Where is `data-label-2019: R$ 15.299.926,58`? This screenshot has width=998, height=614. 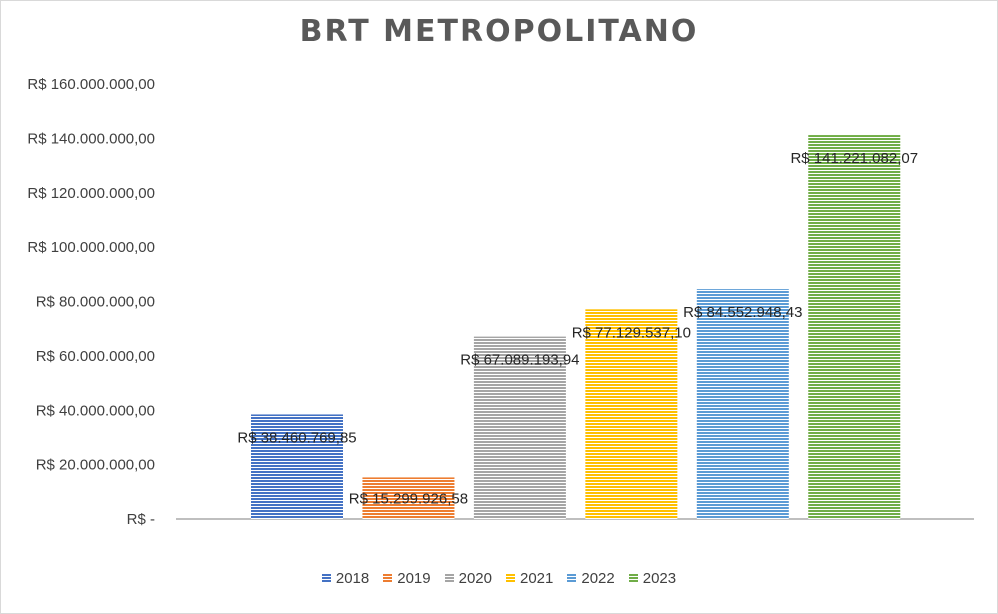 data-label-2019: R$ 15.299.926,58 is located at coordinates (408, 498).